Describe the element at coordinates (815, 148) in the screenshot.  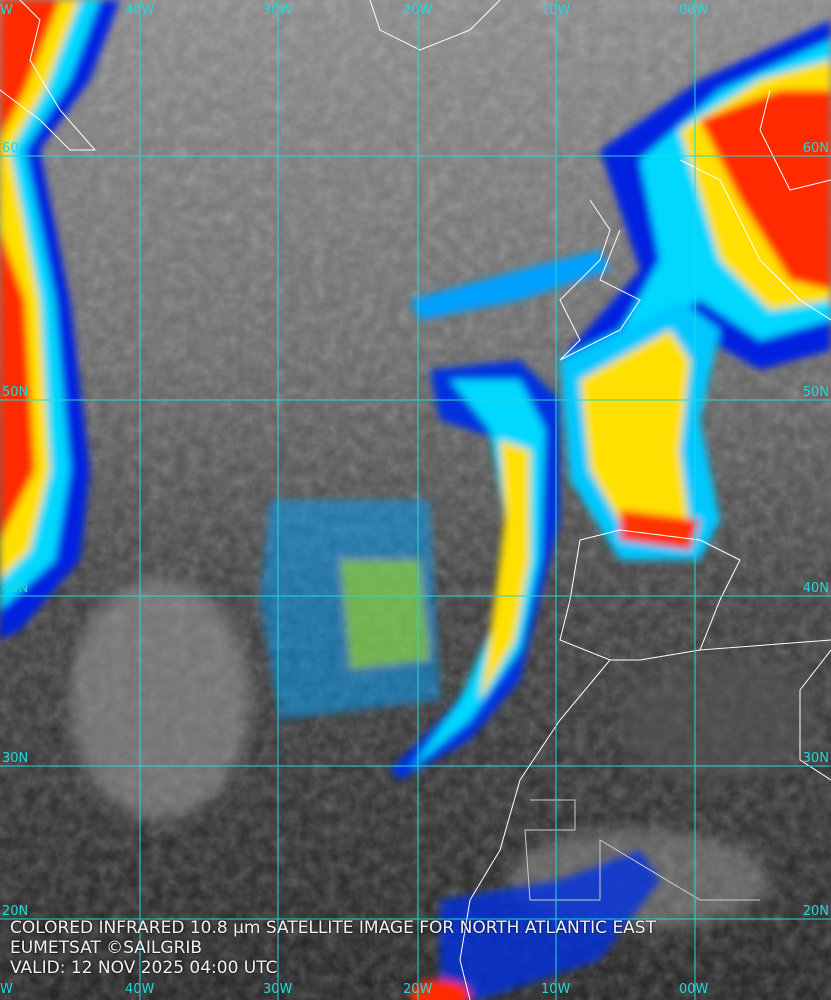
I see `lat-label-right: 60N` at that location.